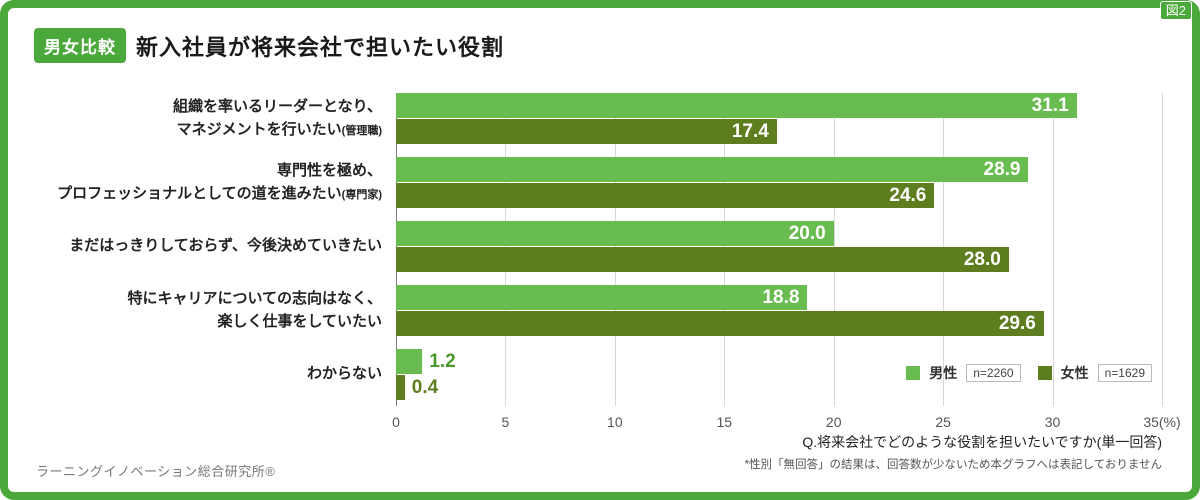 The width and height of the screenshot is (1200, 500). Describe the element at coordinates (908, 195) in the screenshot. I see `bar-value-label: 24.6` at that location.